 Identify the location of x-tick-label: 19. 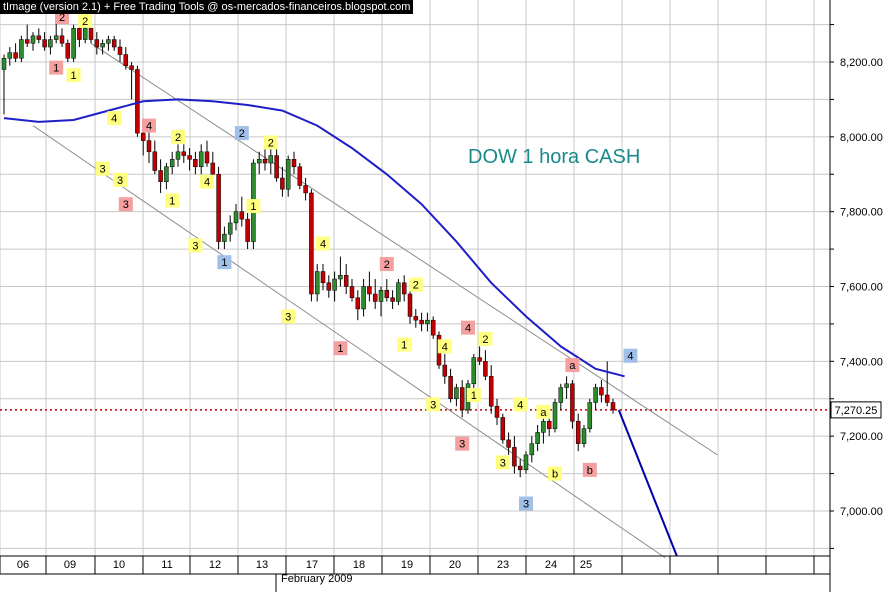
(407, 565).